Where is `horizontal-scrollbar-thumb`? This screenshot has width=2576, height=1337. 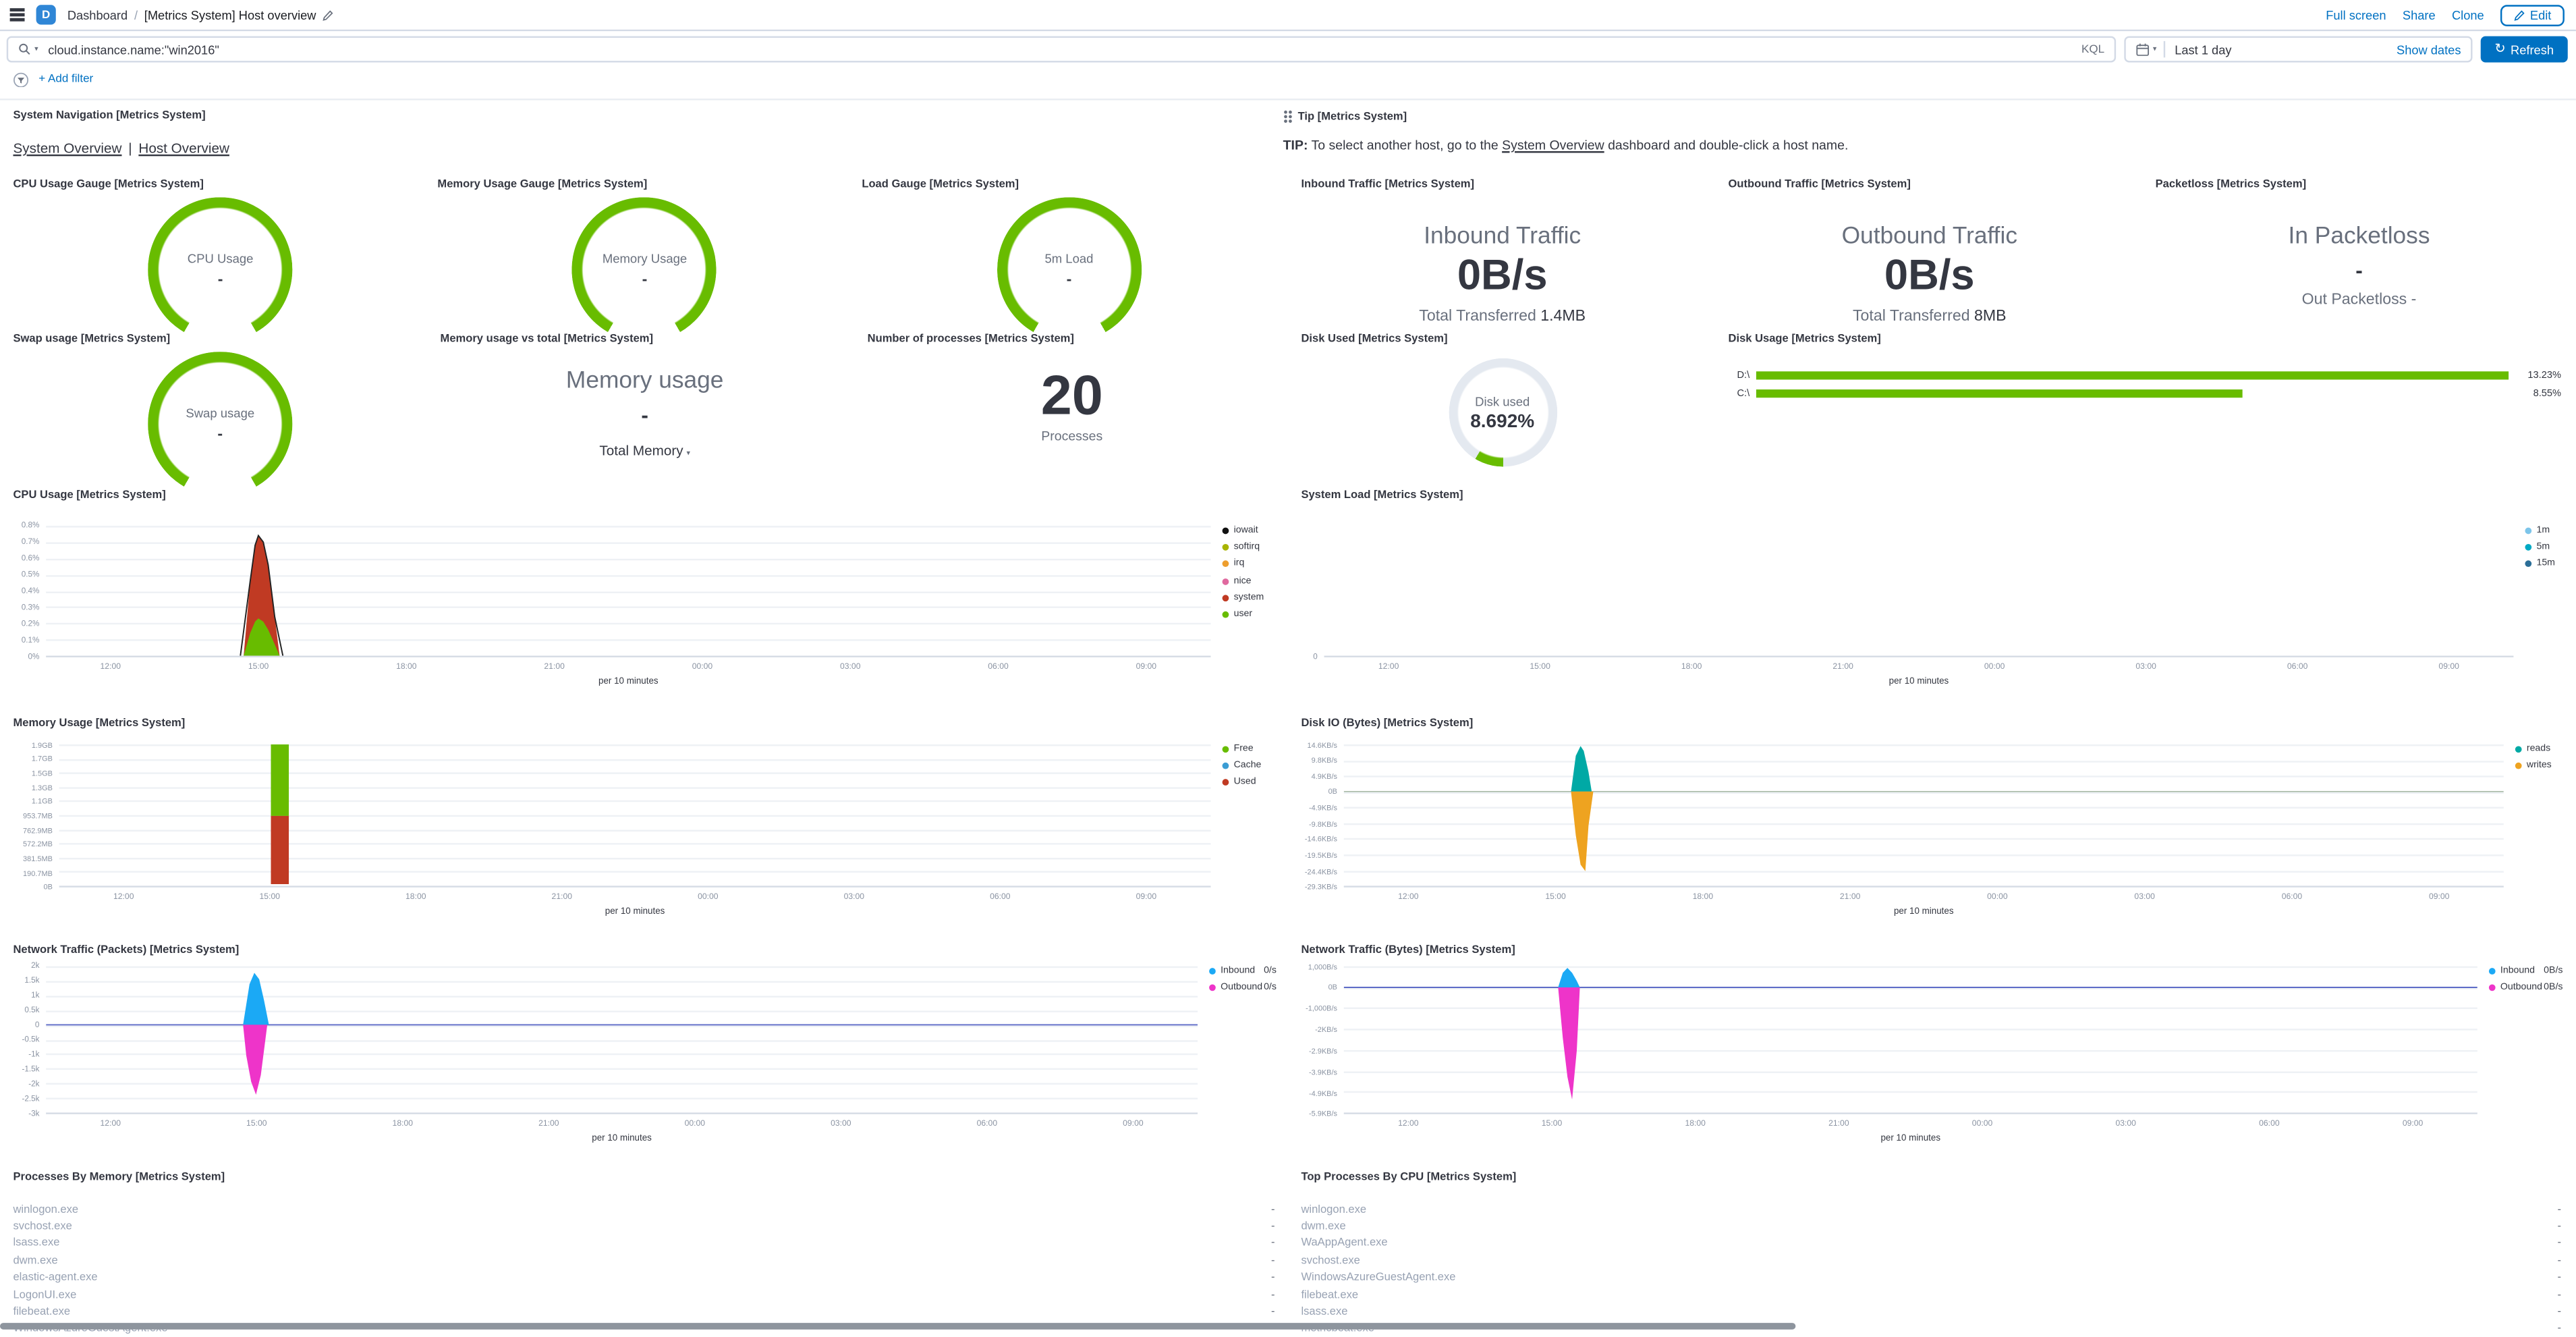
horizontal-scrollbar-thumb is located at coordinates (898, 1326).